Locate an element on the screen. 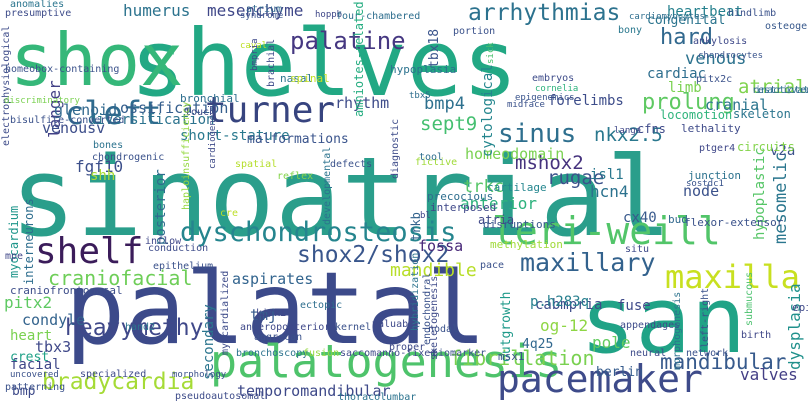 The height and width of the screenshot is (404, 808). cloud-word: skeleton is located at coordinates (762, 114).